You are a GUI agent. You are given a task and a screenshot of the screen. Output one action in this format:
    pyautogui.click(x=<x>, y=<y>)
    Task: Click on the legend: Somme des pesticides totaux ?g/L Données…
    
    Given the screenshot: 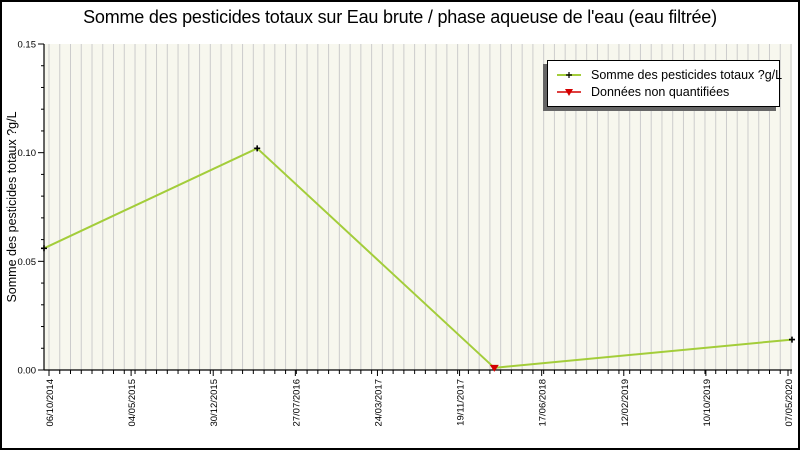 What is the action you would take?
    pyautogui.click(x=664, y=83)
    